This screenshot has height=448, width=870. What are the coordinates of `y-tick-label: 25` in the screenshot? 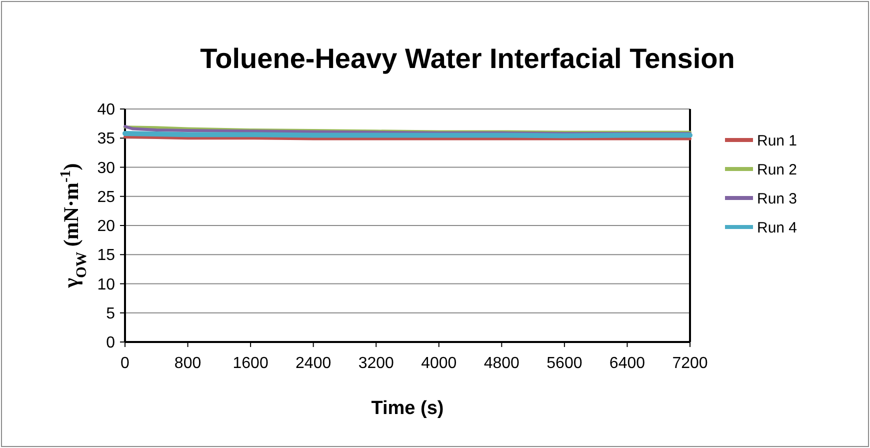 It's located at (106, 197).